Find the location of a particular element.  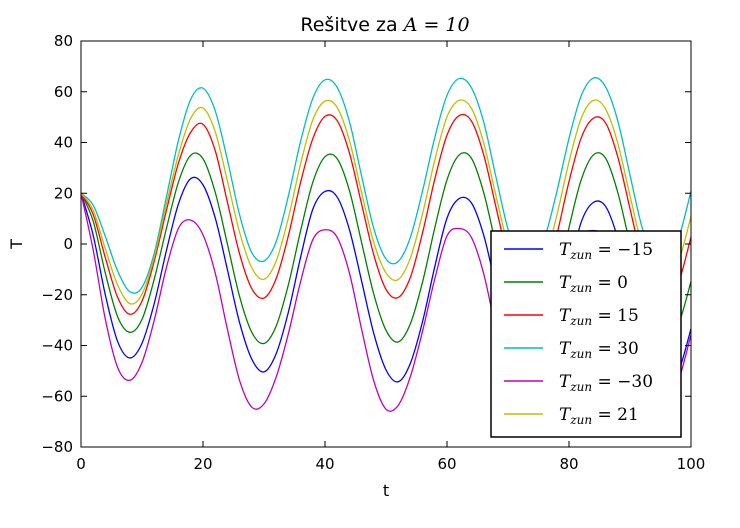

x-tick-label: 80 is located at coordinates (568, 464).